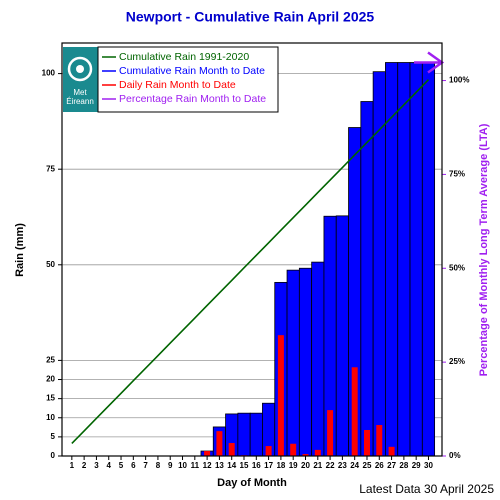 Image resolution: width=500 pixels, height=500 pixels. What do you see at coordinates (244, 465) in the screenshot?
I see `x-tick-label: 15` at bounding box center [244, 465].